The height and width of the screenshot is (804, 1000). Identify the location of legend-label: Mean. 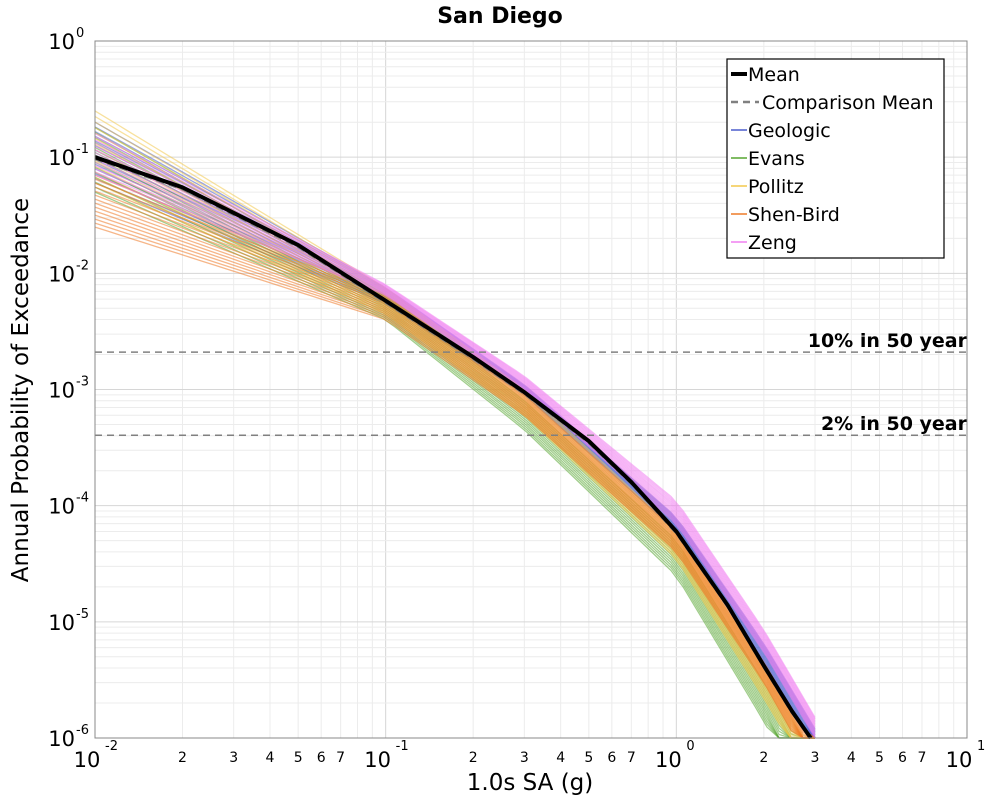
(774, 75).